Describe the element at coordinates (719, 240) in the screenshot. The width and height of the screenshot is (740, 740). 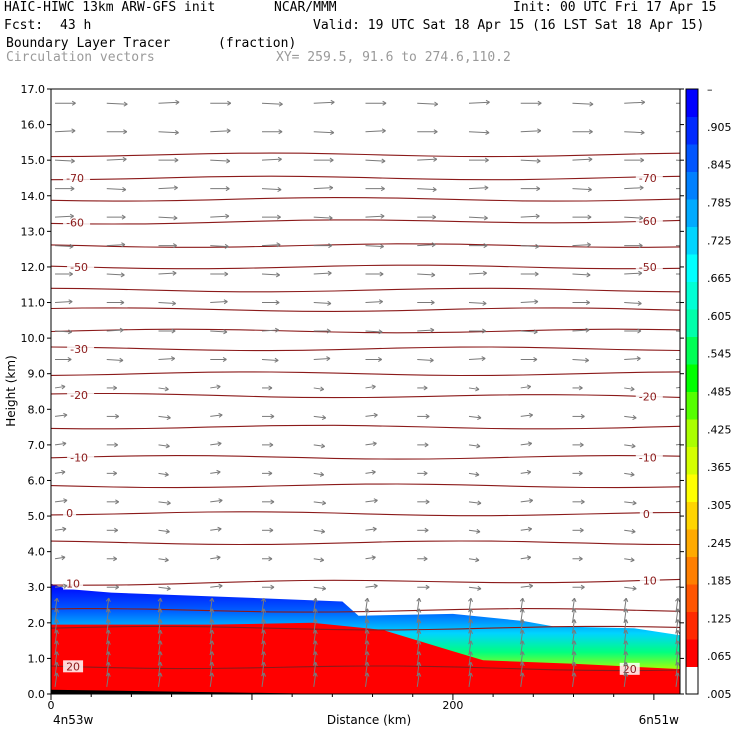
I see `colorbar-label: .725` at that location.